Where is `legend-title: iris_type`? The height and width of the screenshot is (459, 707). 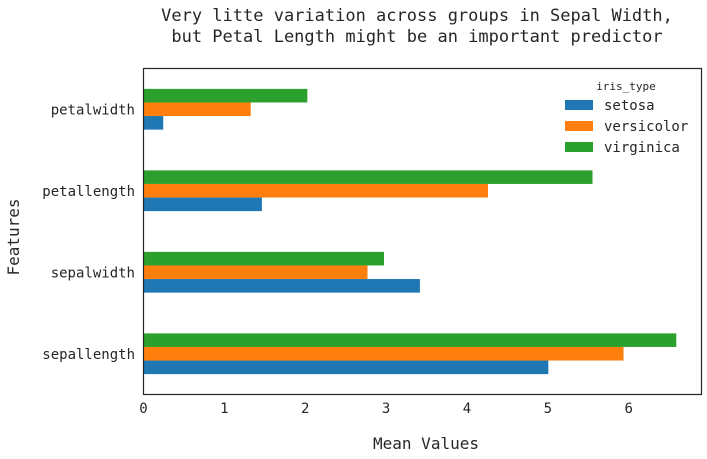
legend-title: iris_type is located at coordinates (626, 86).